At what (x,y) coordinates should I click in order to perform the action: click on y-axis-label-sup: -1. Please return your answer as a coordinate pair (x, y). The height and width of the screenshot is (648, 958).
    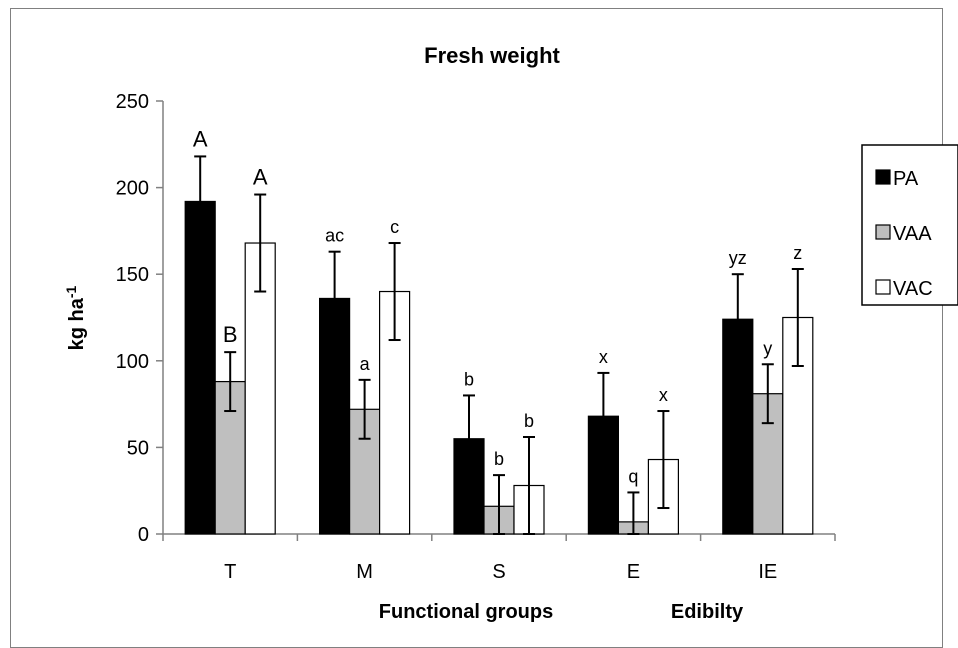
    Looking at the image, I should click on (71, 291).